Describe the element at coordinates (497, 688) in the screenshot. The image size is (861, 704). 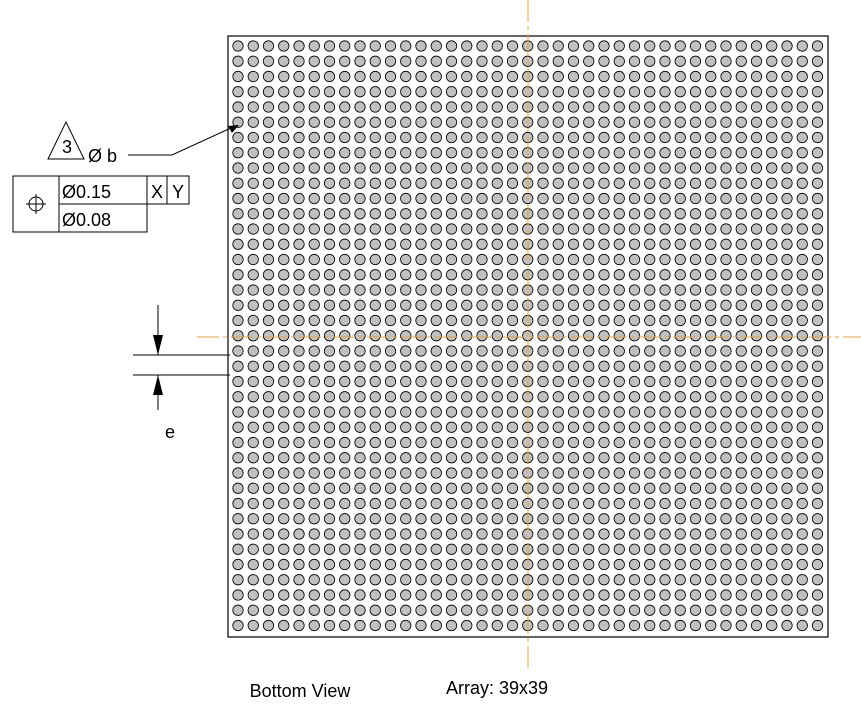
I see `array-label: Array: 39x39` at that location.